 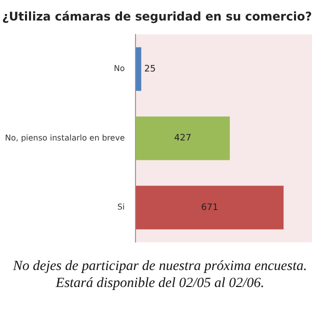 I want to click on data-label: 427, so click(x=183, y=139).